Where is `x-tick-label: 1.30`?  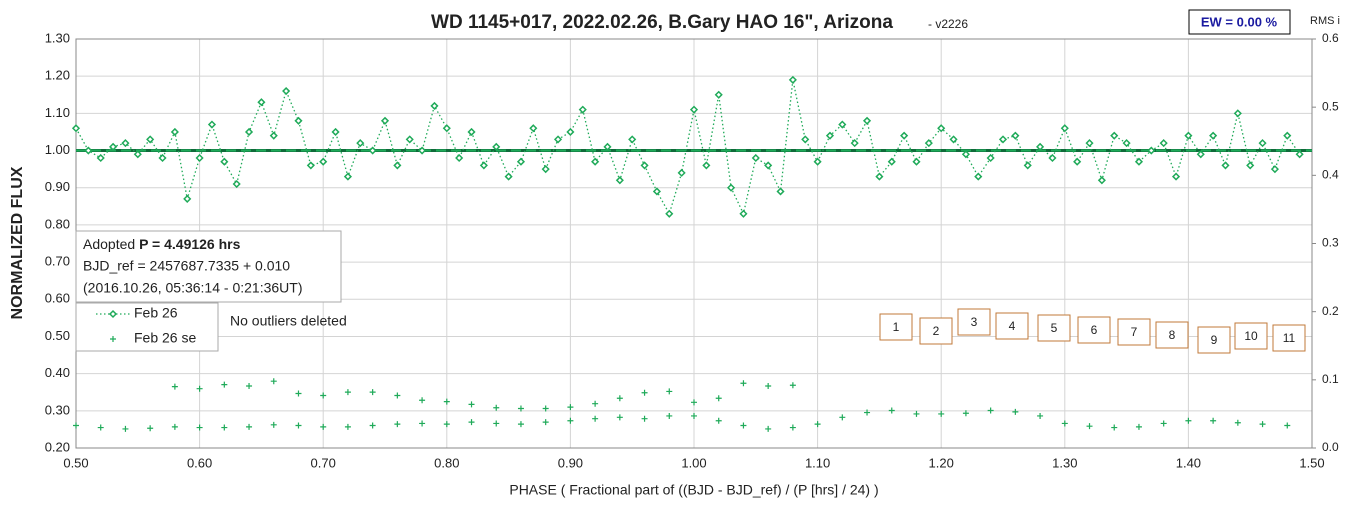 x-tick-label: 1.30 is located at coordinates (1064, 462).